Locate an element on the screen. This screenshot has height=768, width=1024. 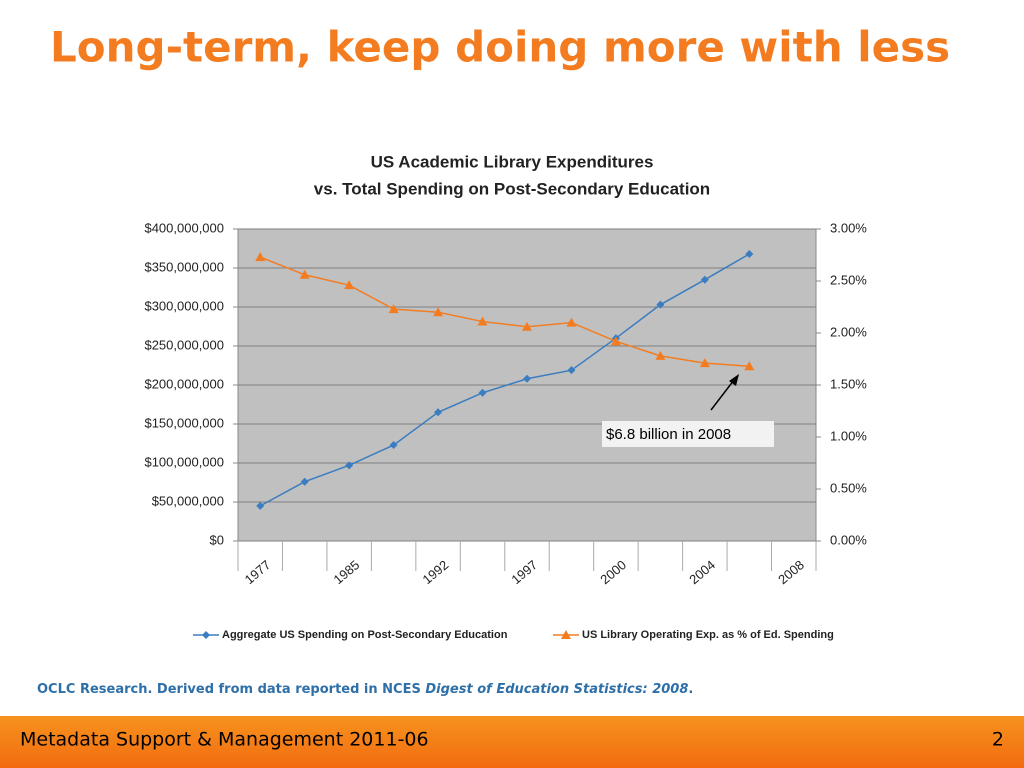
x-tick-label: 1977 is located at coordinates (258, 572).